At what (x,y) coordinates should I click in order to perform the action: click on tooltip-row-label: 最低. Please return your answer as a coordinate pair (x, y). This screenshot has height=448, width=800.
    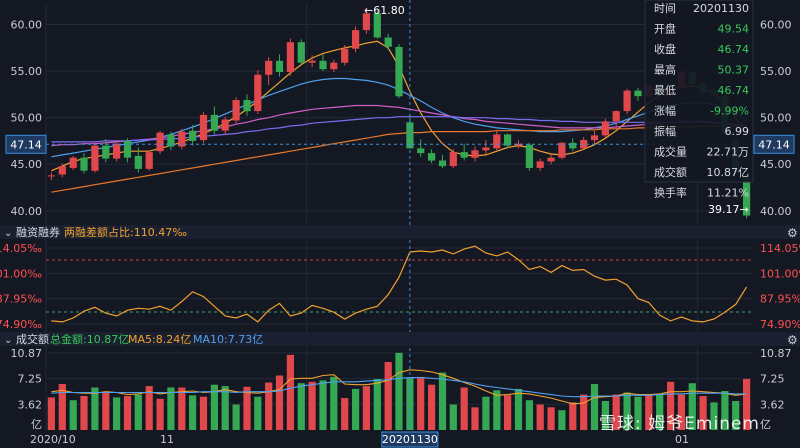
    Looking at the image, I should click on (665, 90).